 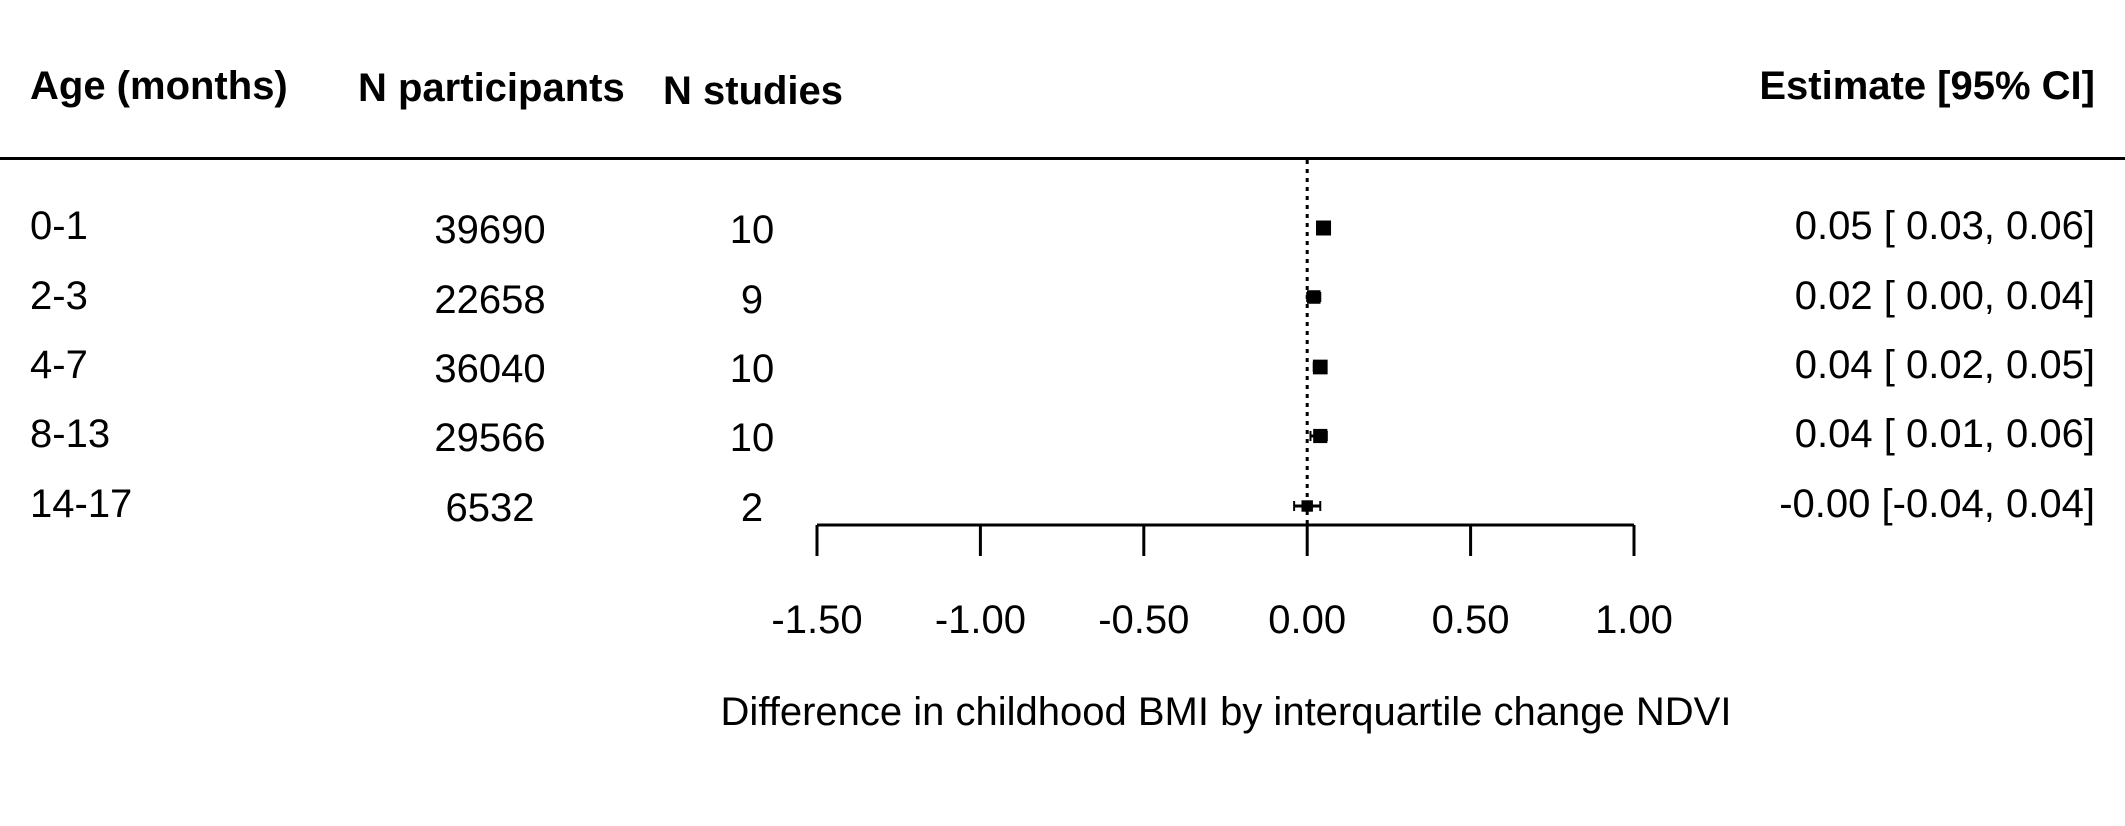 What do you see at coordinates (1634, 620) in the screenshot?
I see `x-tick-label: 1.00` at bounding box center [1634, 620].